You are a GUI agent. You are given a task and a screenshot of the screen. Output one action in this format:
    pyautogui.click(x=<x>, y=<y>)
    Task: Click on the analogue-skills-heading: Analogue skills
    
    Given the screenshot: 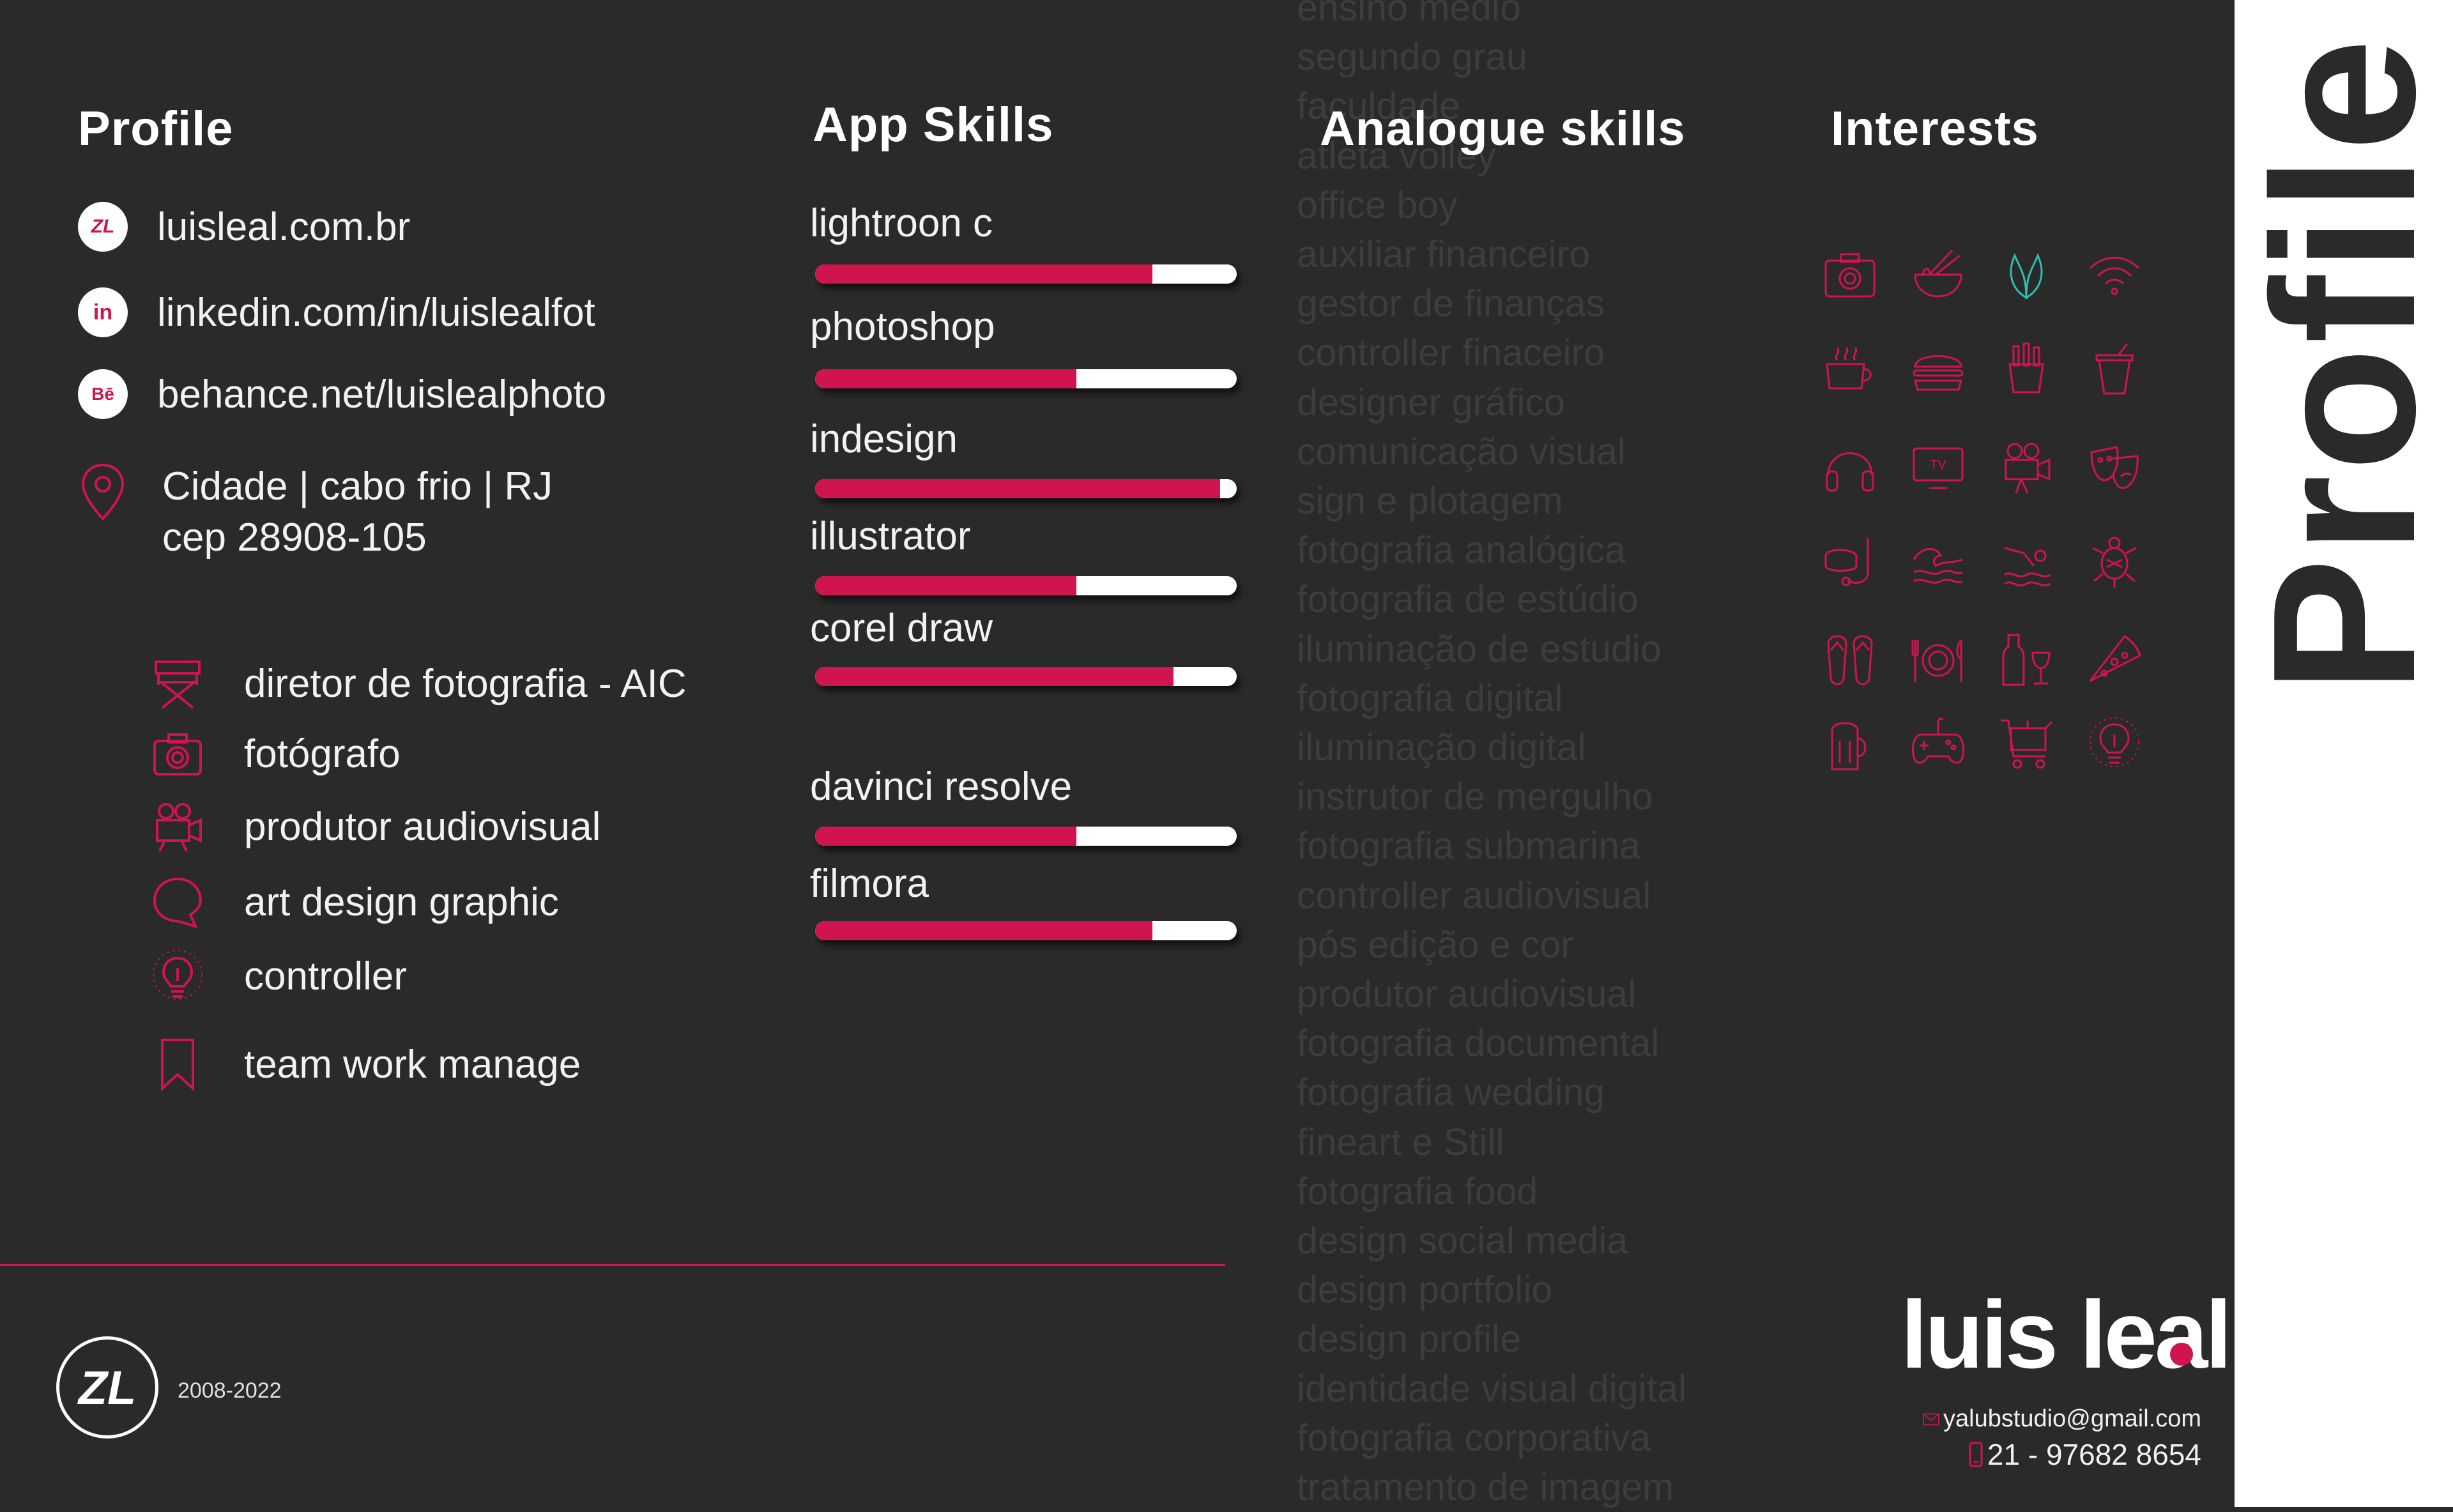 What is the action you would take?
    pyautogui.click(x=1503, y=129)
    